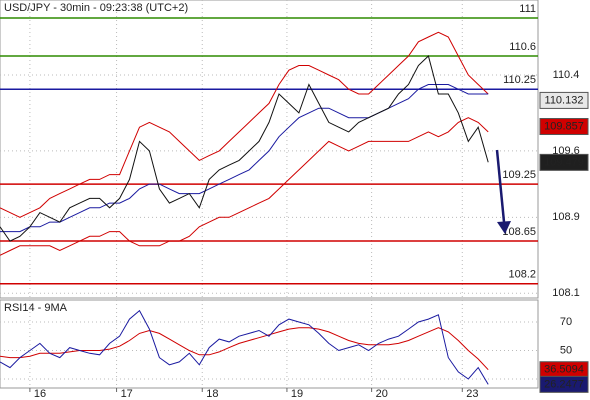  What do you see at coordinates (519, 175) in the screenshot?
I see `level-label: 109.25` at bounding box center [519, 175].